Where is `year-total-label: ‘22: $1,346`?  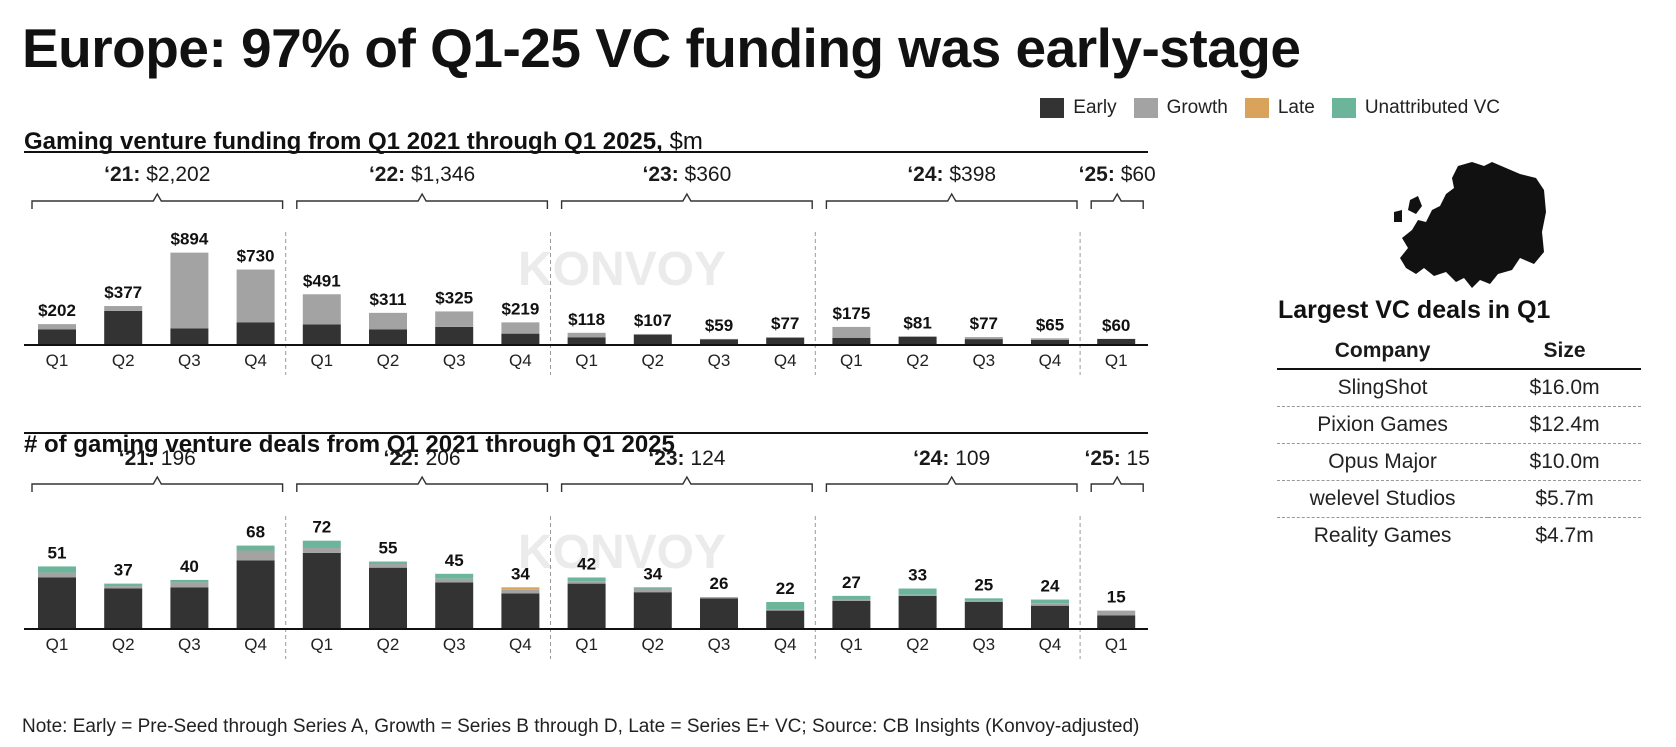
year-total-label: ‘22: $1,346 is located at coordinates (422, 174).